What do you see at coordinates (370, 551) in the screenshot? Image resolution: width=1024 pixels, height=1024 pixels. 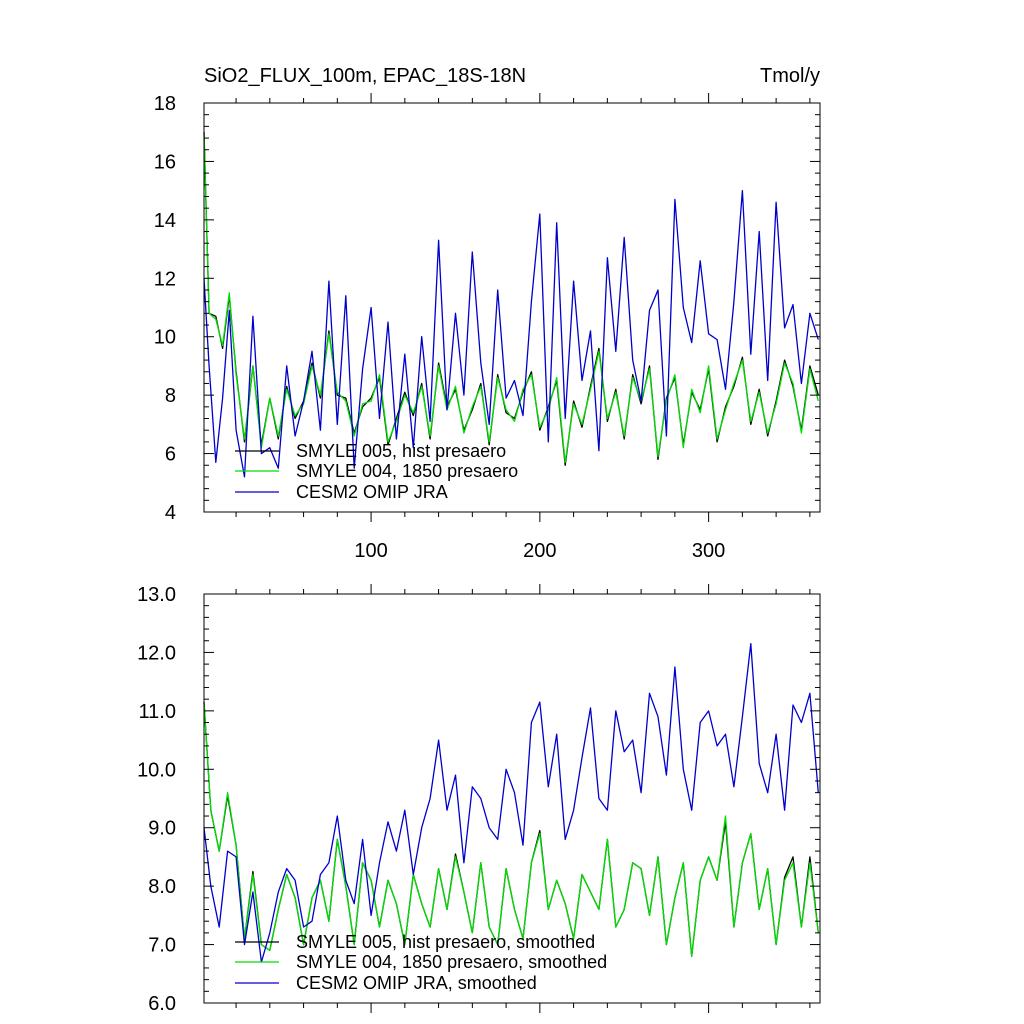 I see `x-tick-label: 100` at bounding box center [370, 551].